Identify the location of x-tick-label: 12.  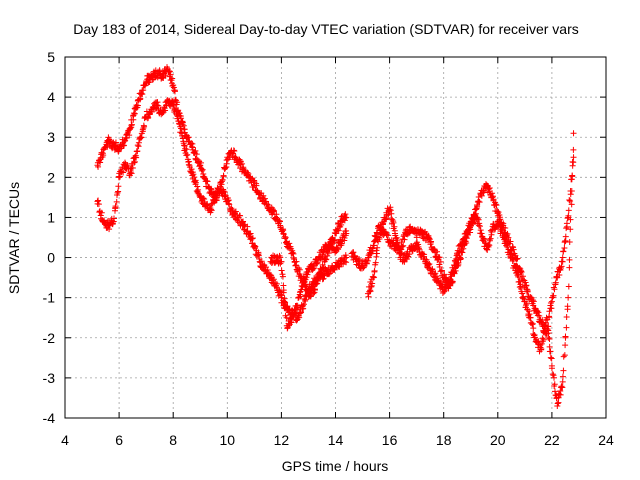
(282, 440).